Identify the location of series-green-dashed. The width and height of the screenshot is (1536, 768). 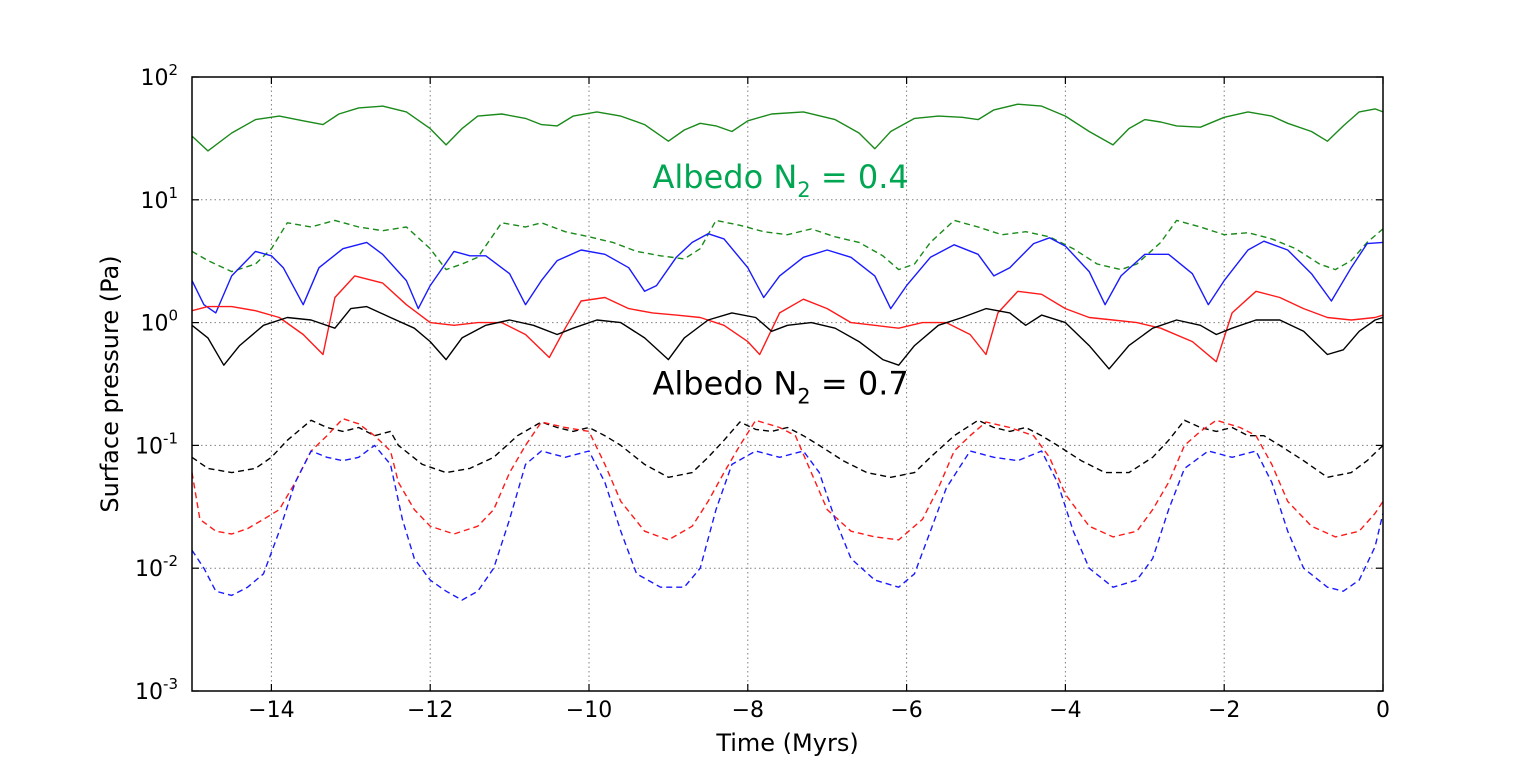
(787, 246).